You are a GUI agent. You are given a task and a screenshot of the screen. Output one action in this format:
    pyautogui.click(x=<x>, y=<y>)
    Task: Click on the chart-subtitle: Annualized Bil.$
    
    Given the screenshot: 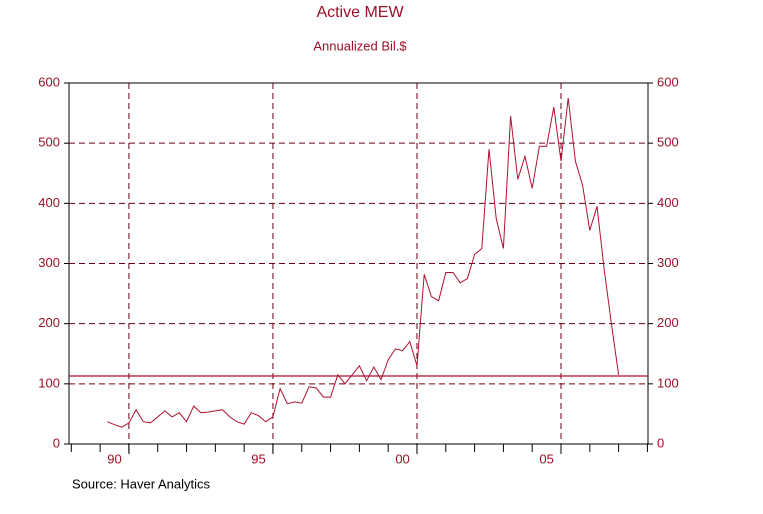 What is the action you would take?
    pyautogui.click(x=360, y=45)
    